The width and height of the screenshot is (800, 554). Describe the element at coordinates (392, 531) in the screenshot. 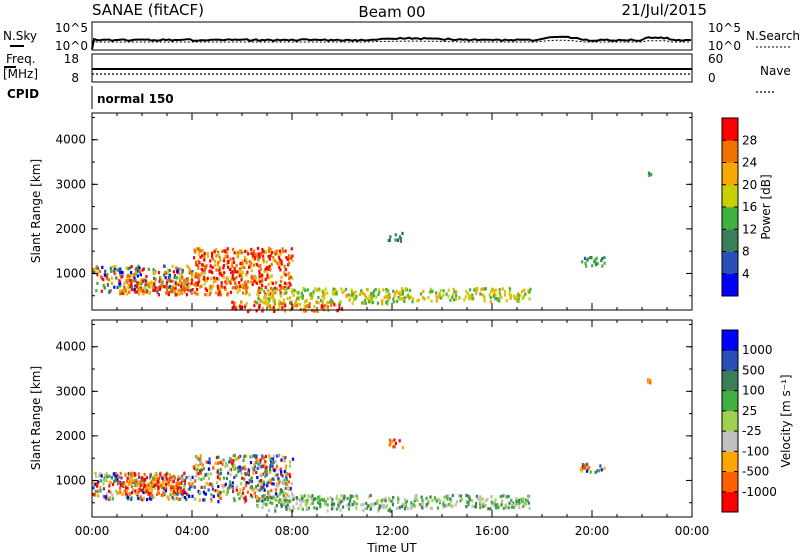

I see `velocity-x-tick-label: 12:00` at that location.